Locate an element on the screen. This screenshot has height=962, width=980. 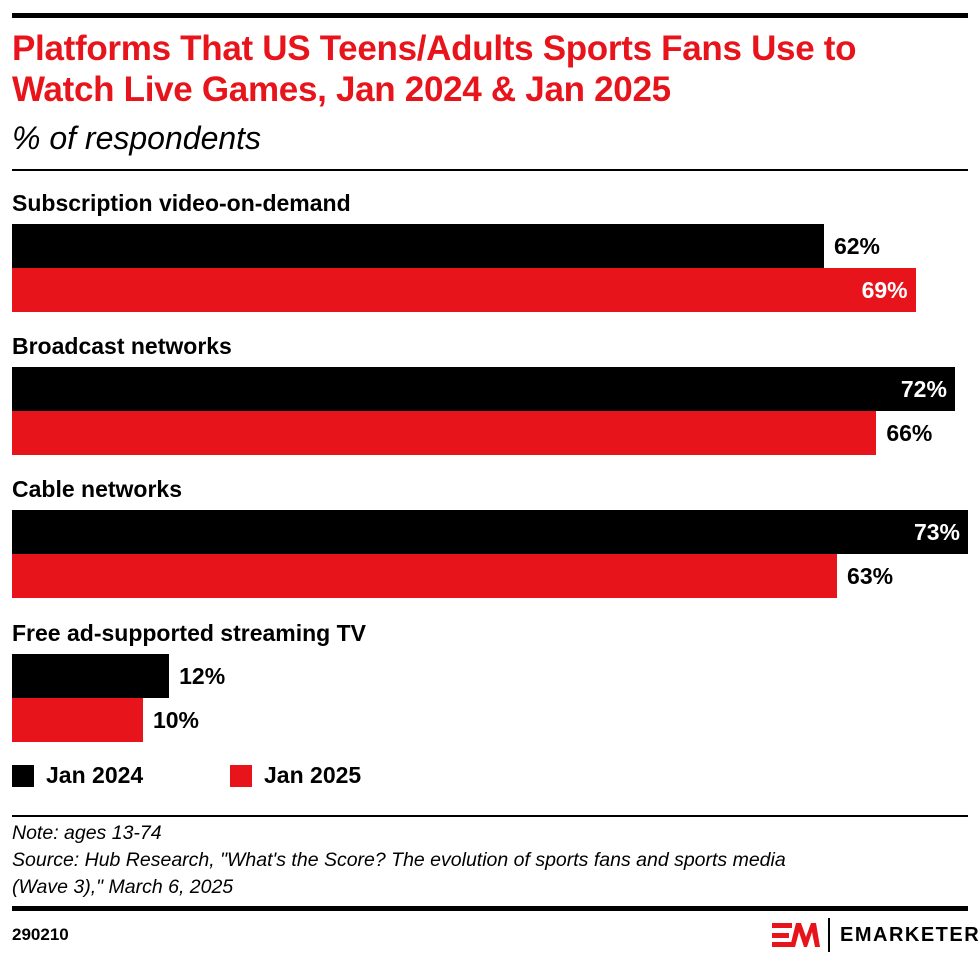
bottom-rule is located at coordinates (490, 908).